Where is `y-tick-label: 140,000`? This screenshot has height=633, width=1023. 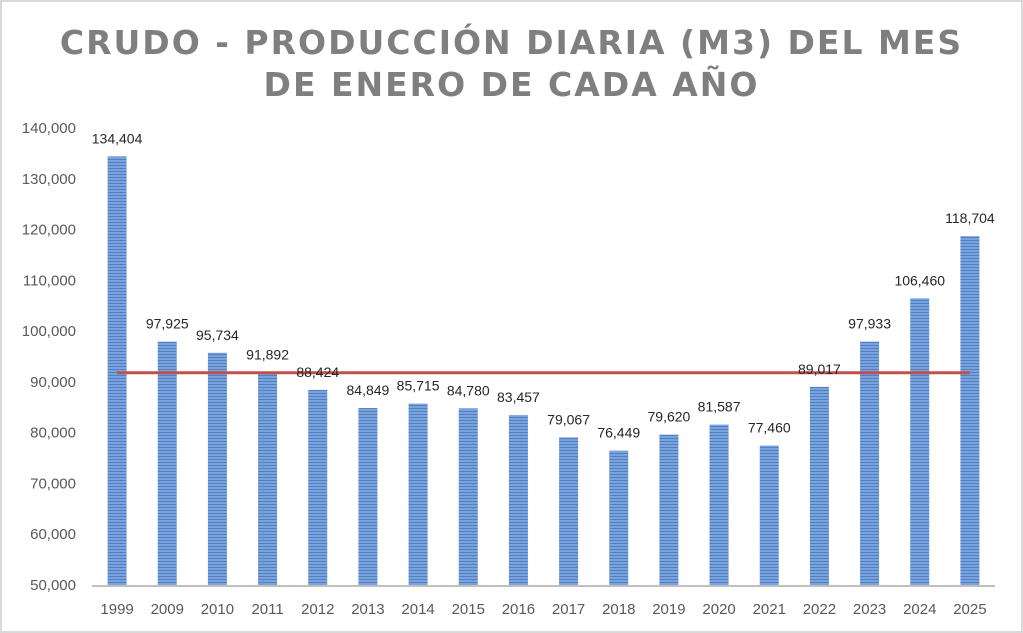
y-tick-label: 140,000 is located at coordinates (49, 128).